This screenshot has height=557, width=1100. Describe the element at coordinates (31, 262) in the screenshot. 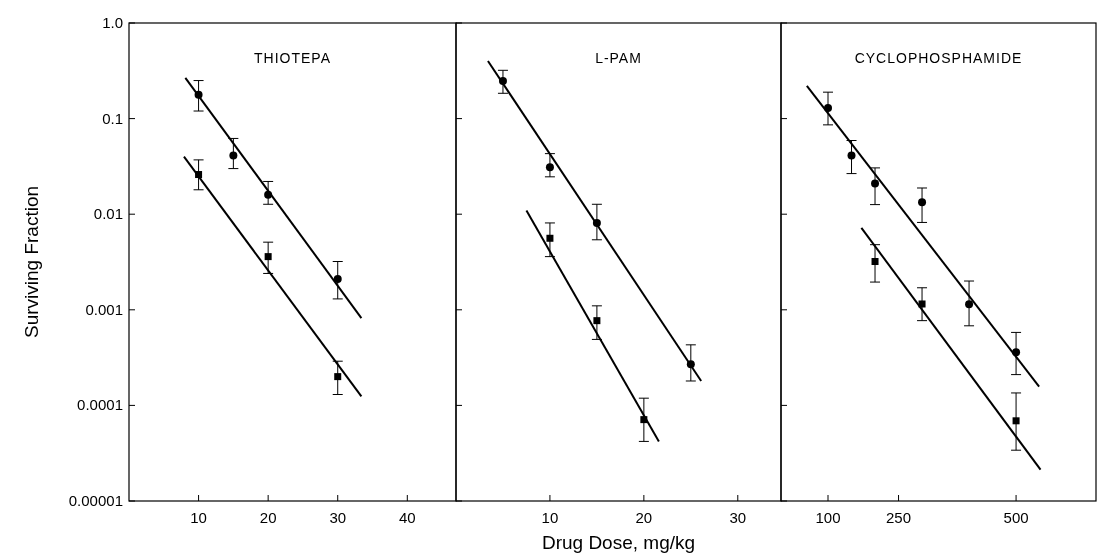

I see `y-axis-title: Surviving Fraction` at that location.